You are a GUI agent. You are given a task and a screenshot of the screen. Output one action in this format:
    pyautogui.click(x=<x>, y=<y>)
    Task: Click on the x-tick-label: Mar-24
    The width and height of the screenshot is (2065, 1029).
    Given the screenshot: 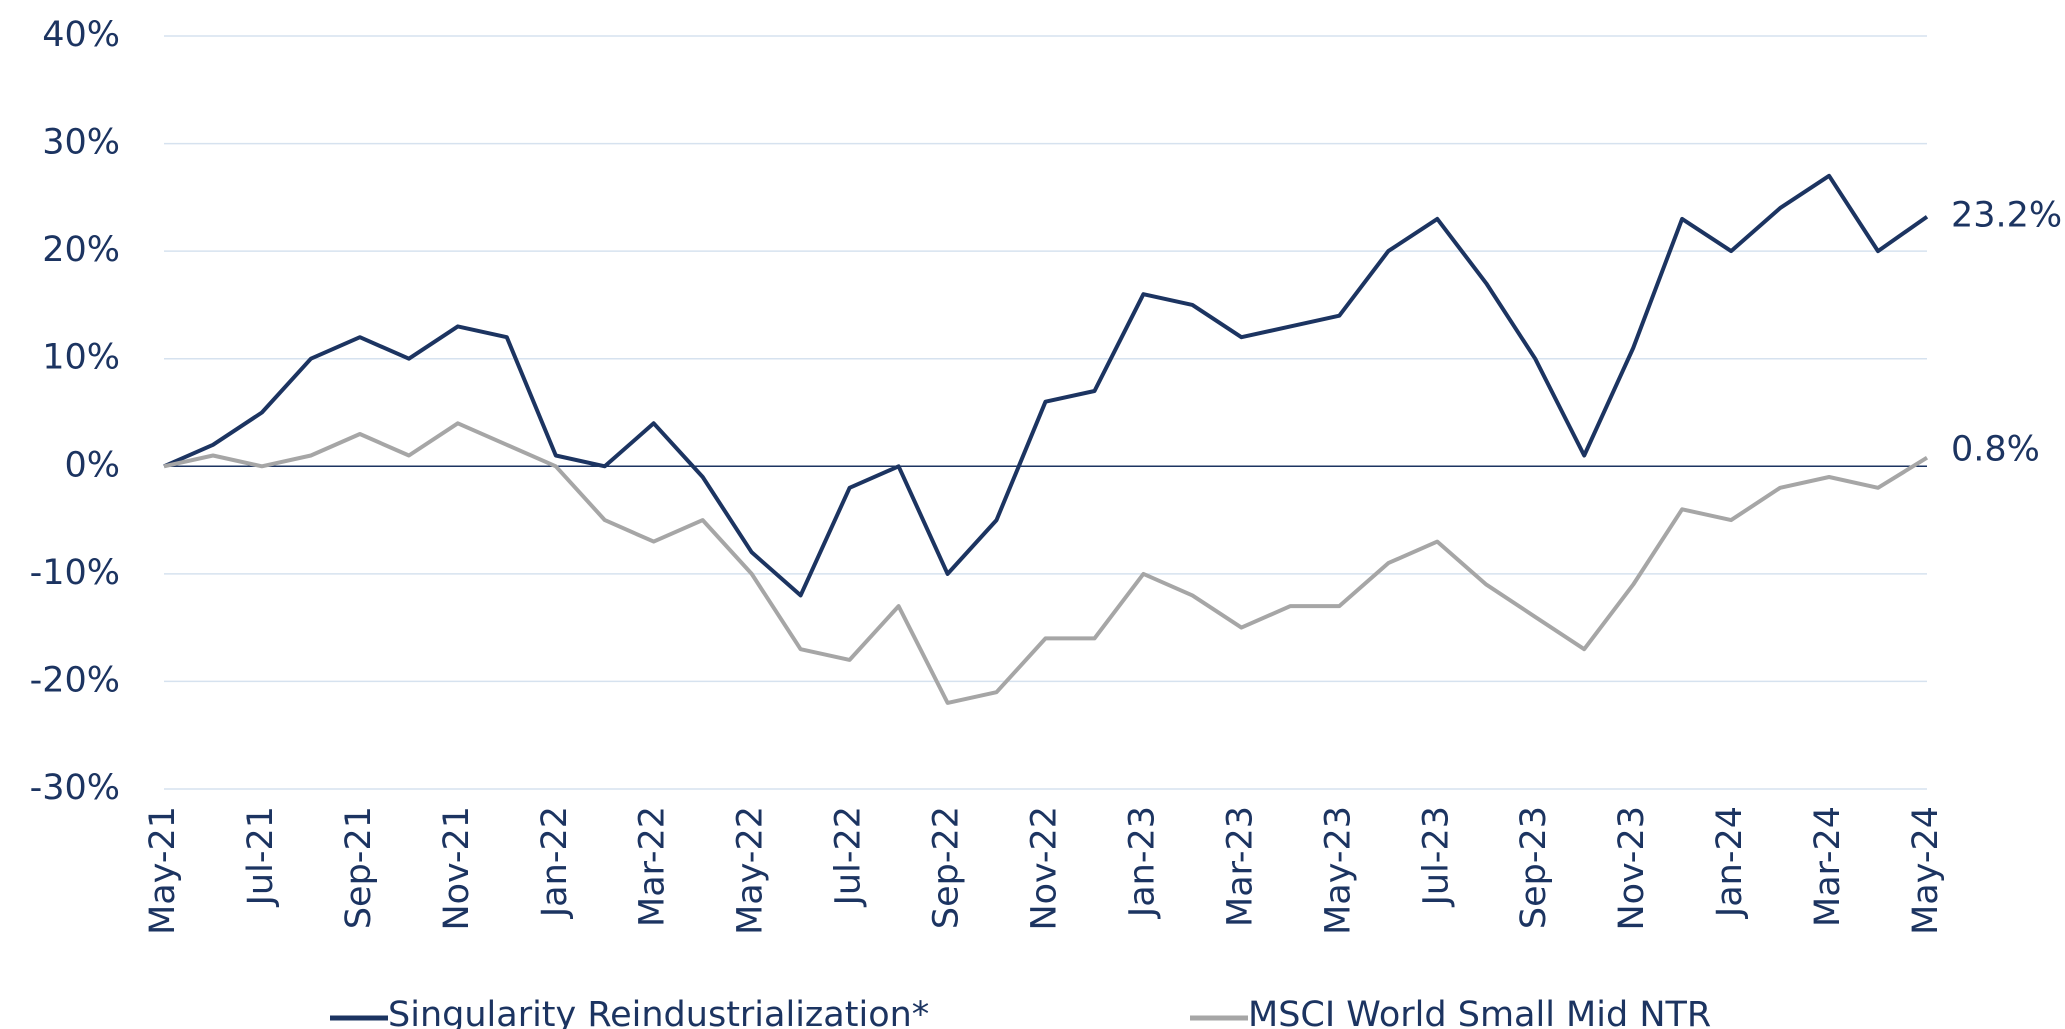 What is the action you would take?
    pyautogui.click(x=1828, y=866)
    